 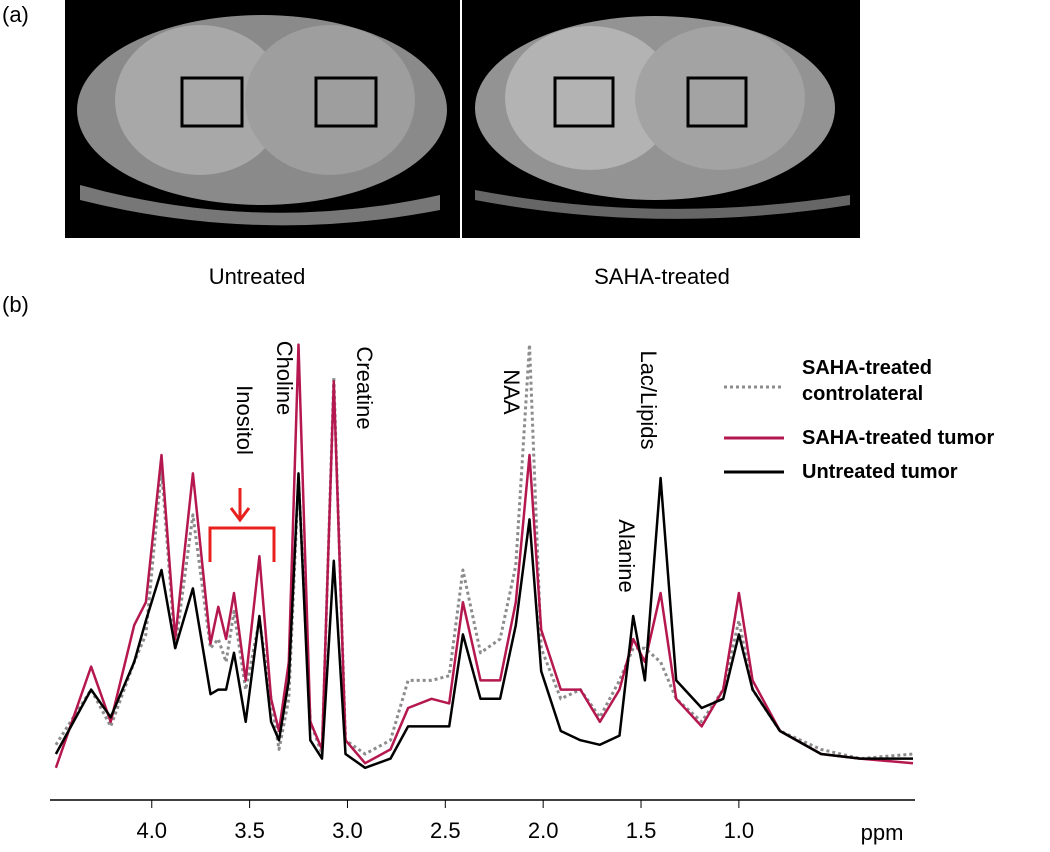 What do you see at coordinates (511, 392) in the screenshot?
I see `peak-label: NAA` at bounding box center [511, 392].